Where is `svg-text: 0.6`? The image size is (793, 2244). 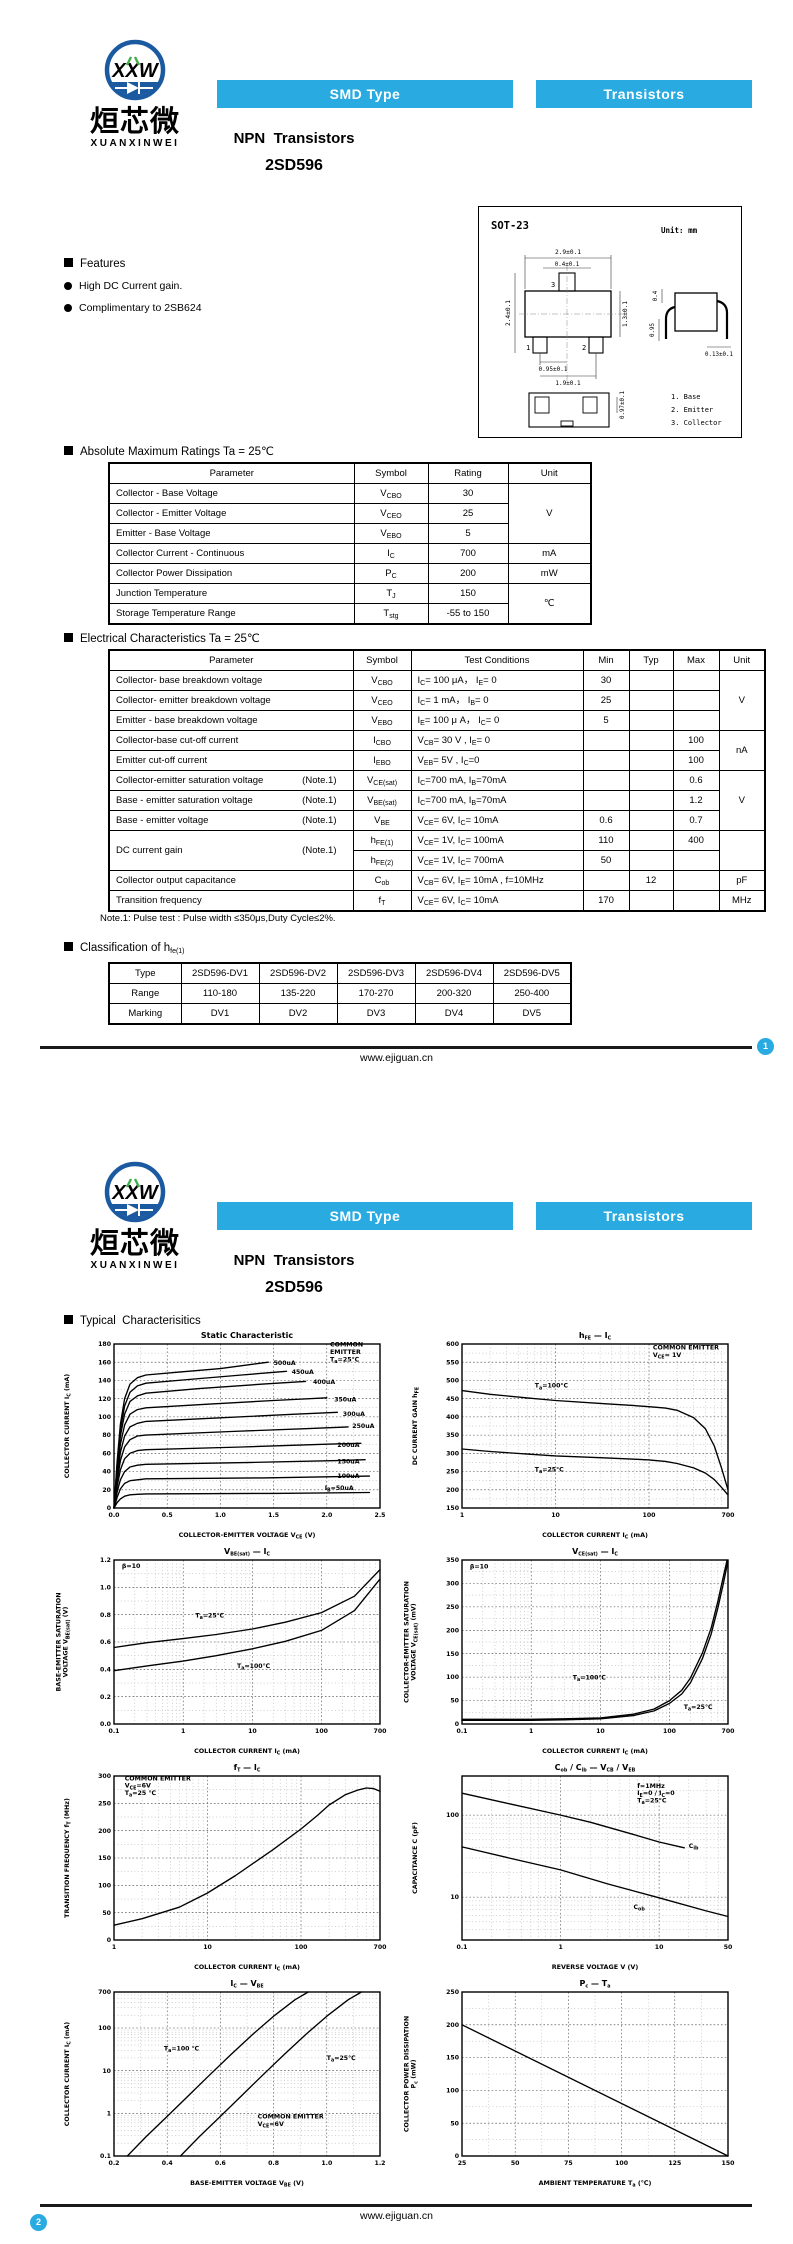
svg-text: 0.6 is located at coordinates (220, 2163).